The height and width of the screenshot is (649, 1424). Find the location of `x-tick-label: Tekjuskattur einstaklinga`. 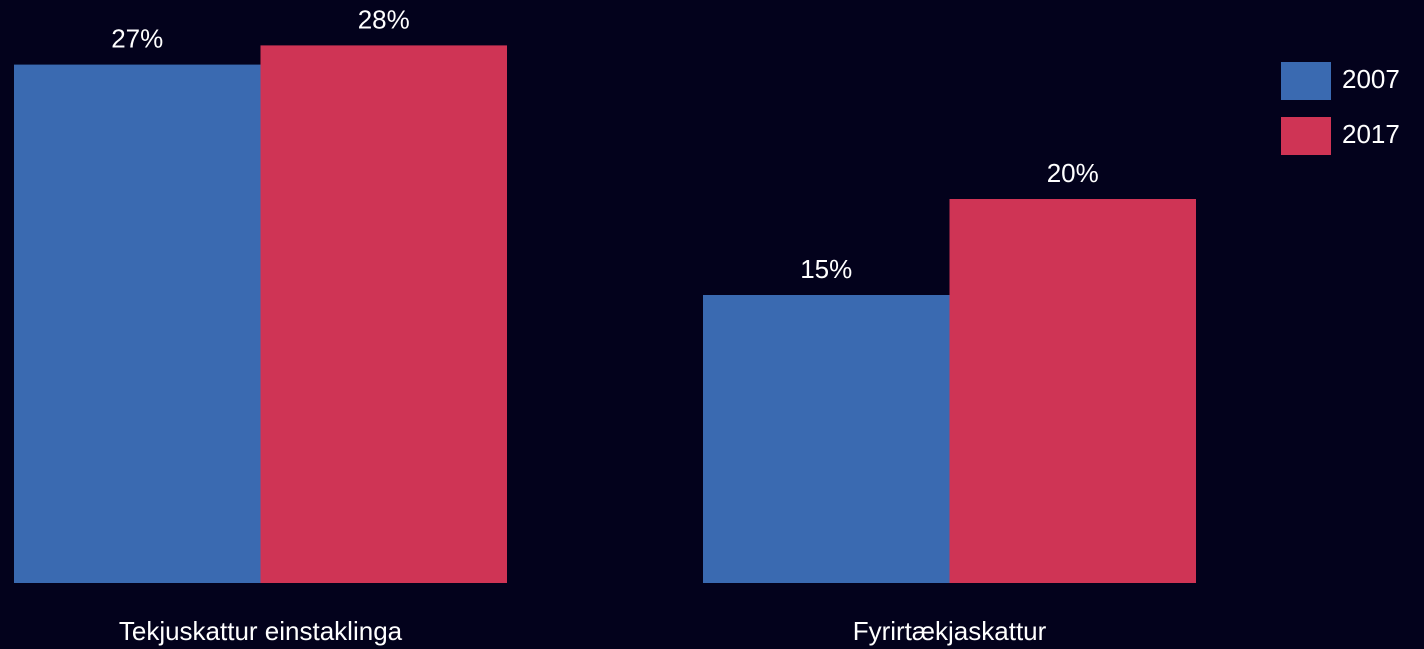

x-tick-label: Tekjuskattur einstaklinga is located at coordinates (261, 631).